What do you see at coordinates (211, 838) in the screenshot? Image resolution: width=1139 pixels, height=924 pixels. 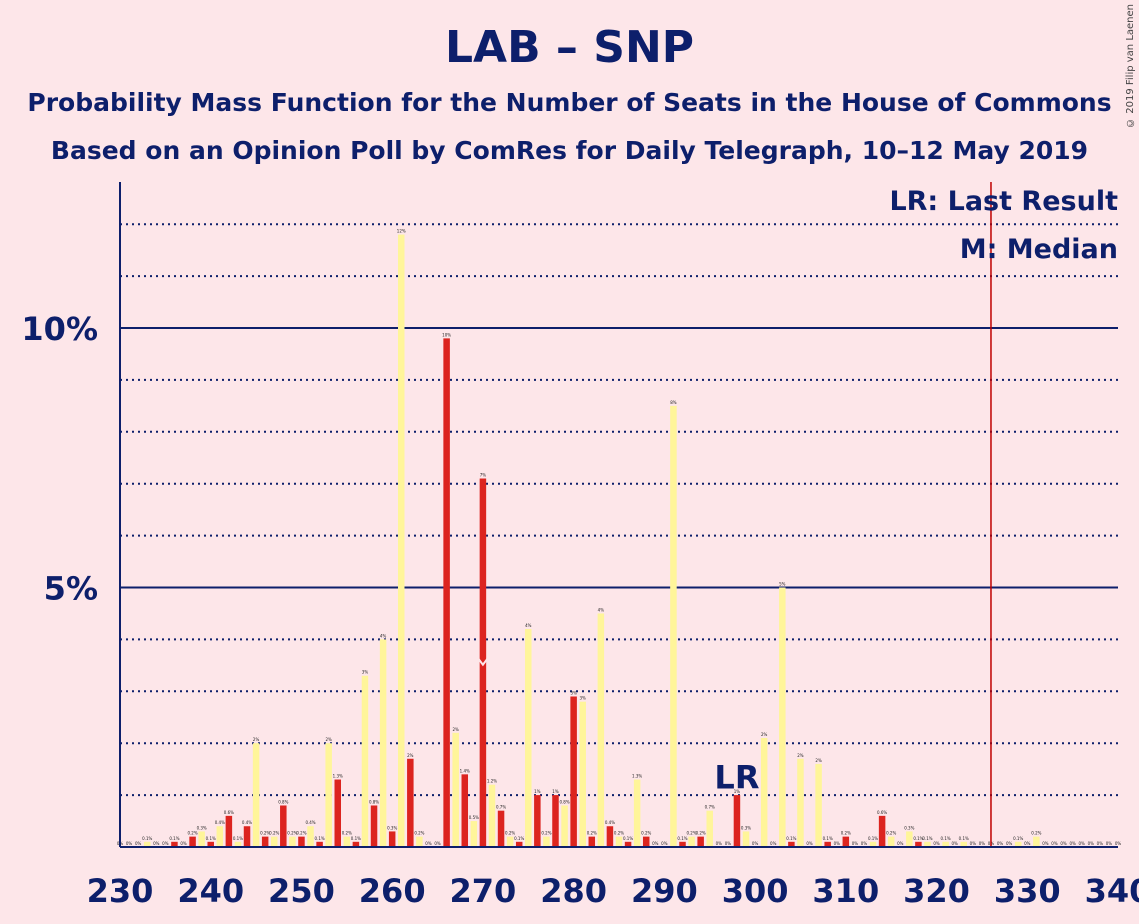 I see `lab-bar-label-240: 0.1%` at bounding box center [211, 838].